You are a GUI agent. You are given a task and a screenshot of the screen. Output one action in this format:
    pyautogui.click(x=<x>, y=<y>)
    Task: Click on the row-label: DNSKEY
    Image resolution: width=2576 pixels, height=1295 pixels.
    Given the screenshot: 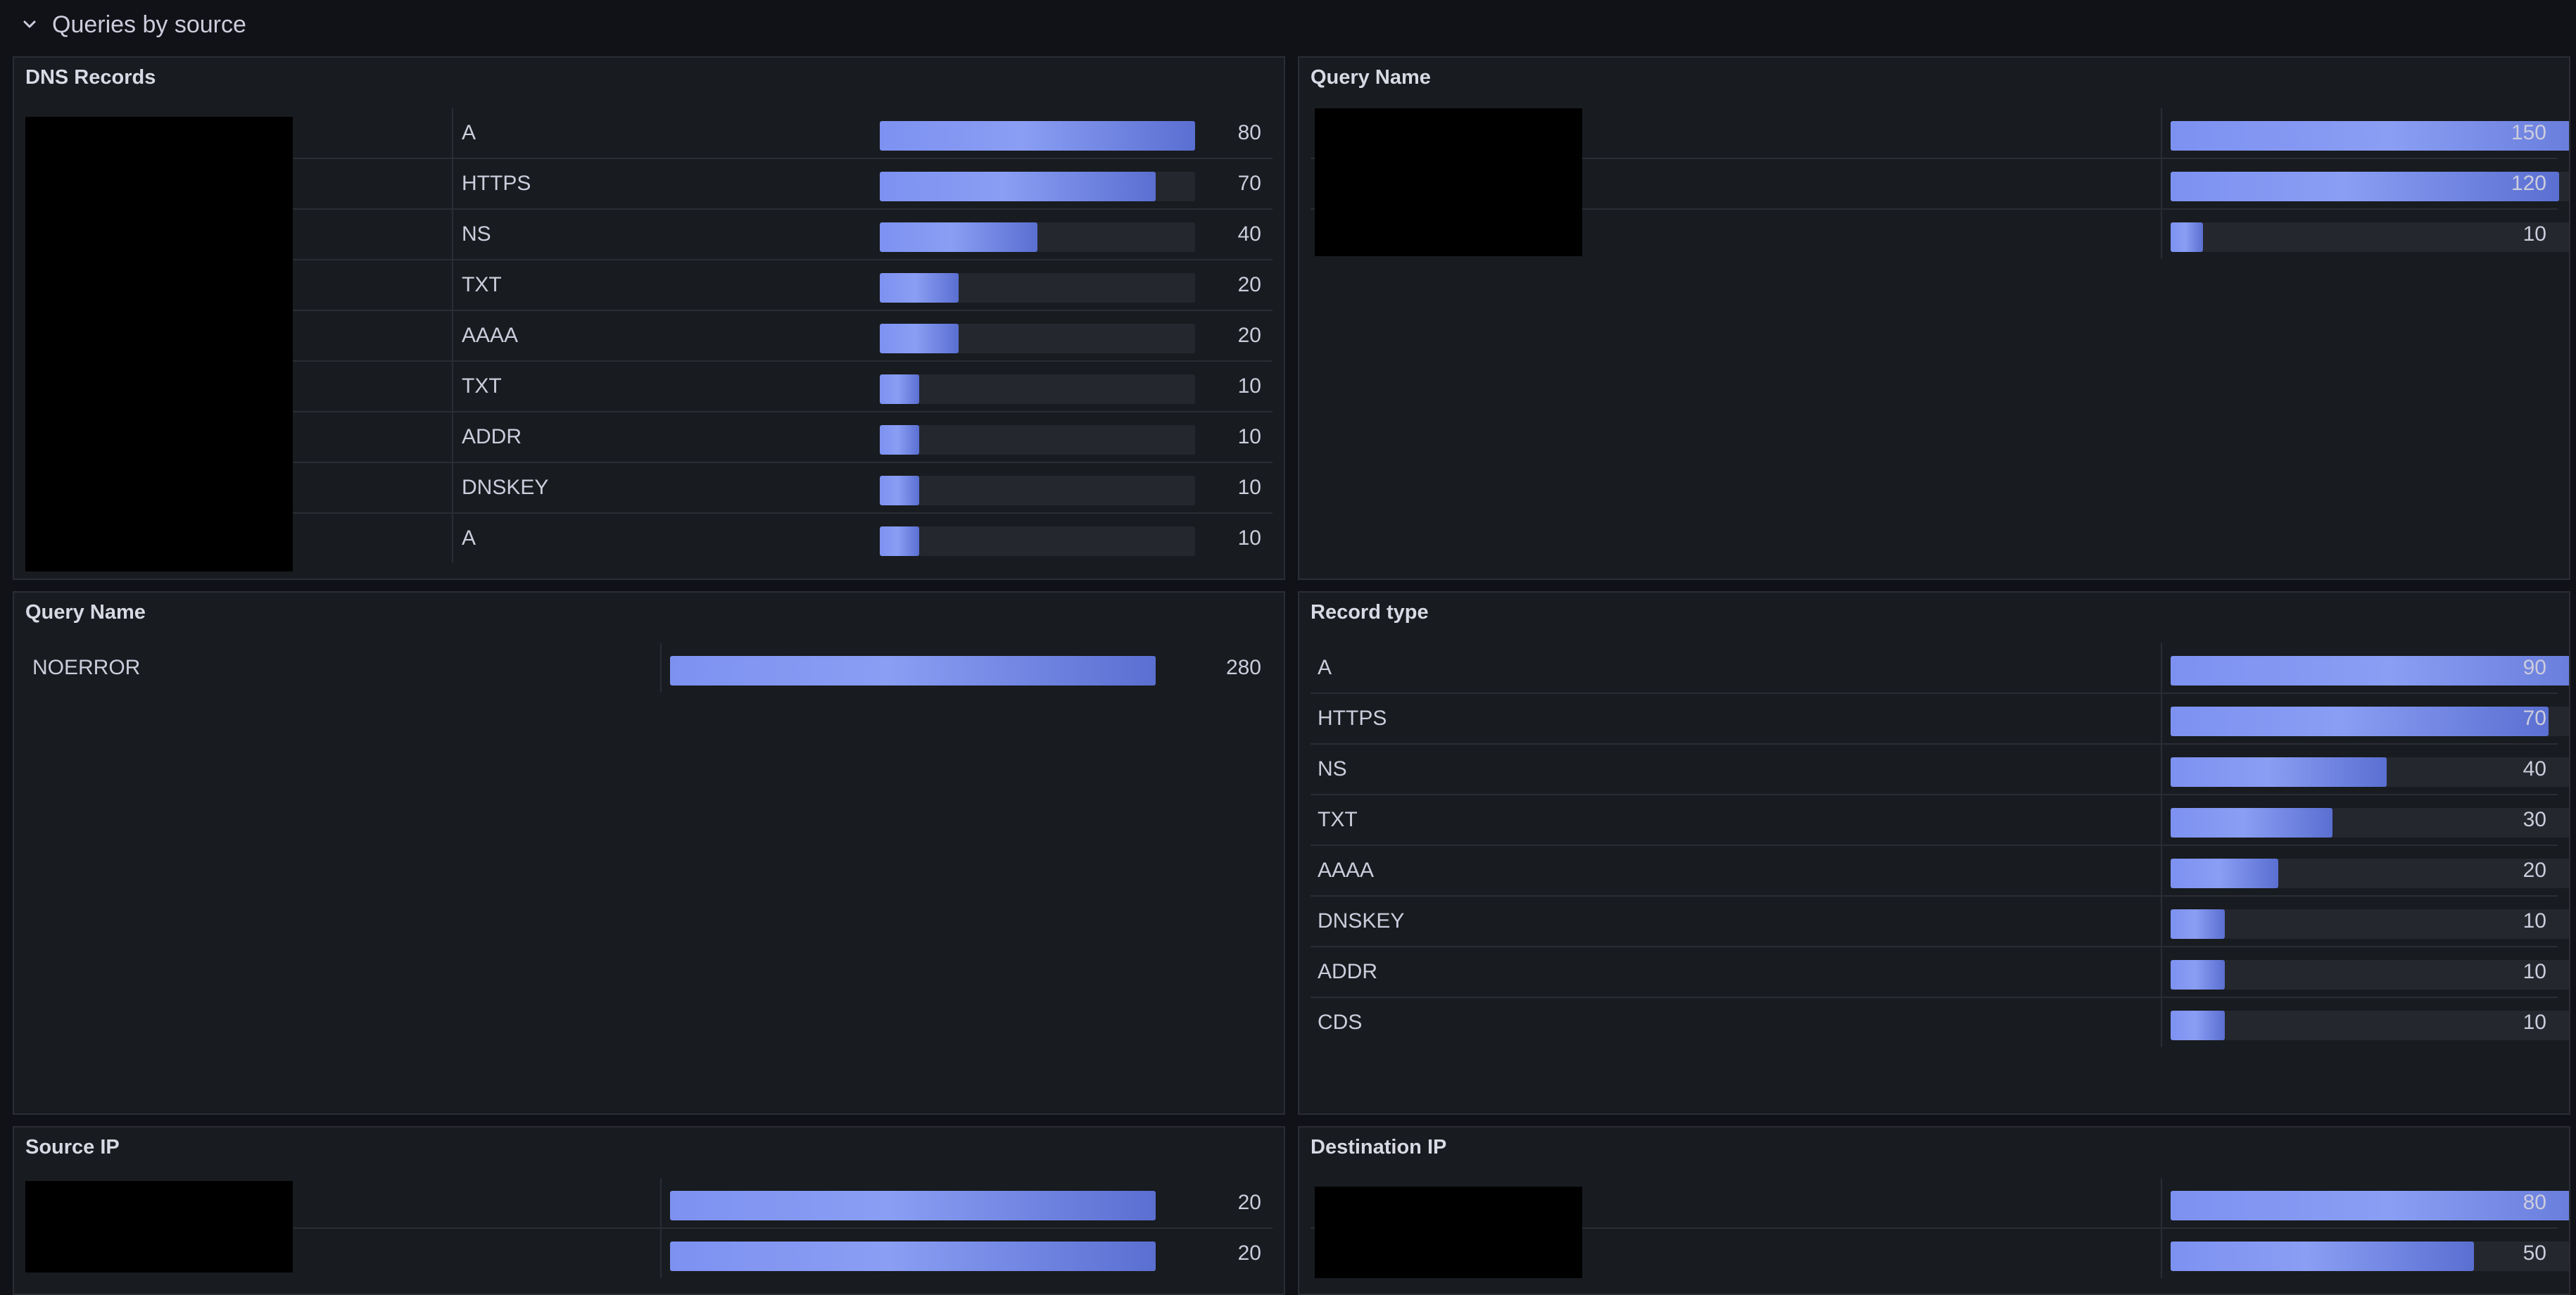 What is the action you would take?
    pyautogui.click(x=505, y=487)
    